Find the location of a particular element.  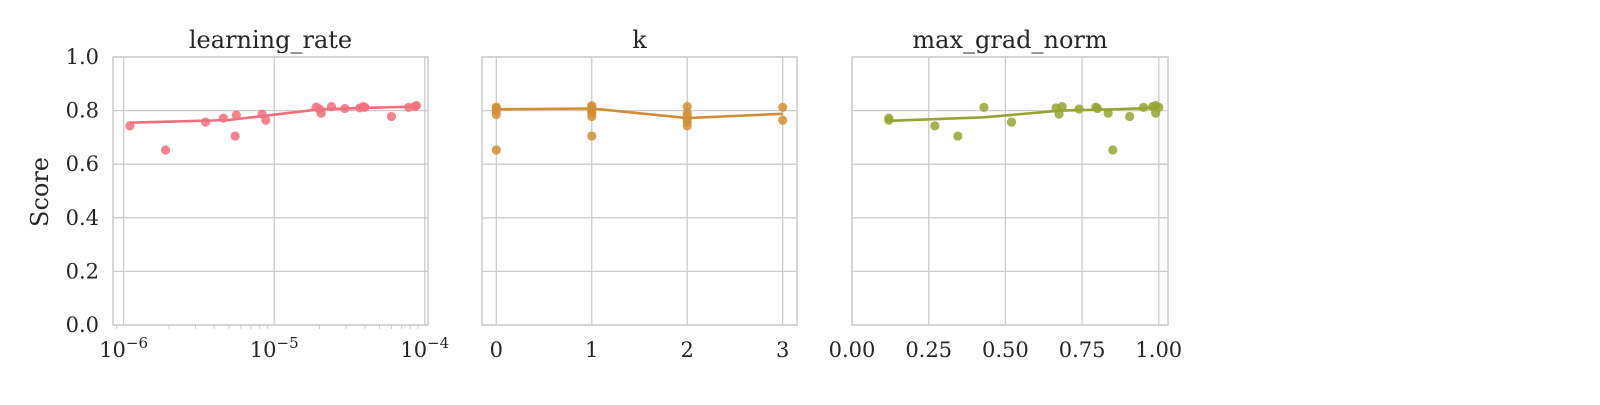

x-tick-label: 10⁻⁴ is located at coordinates (424, 348).